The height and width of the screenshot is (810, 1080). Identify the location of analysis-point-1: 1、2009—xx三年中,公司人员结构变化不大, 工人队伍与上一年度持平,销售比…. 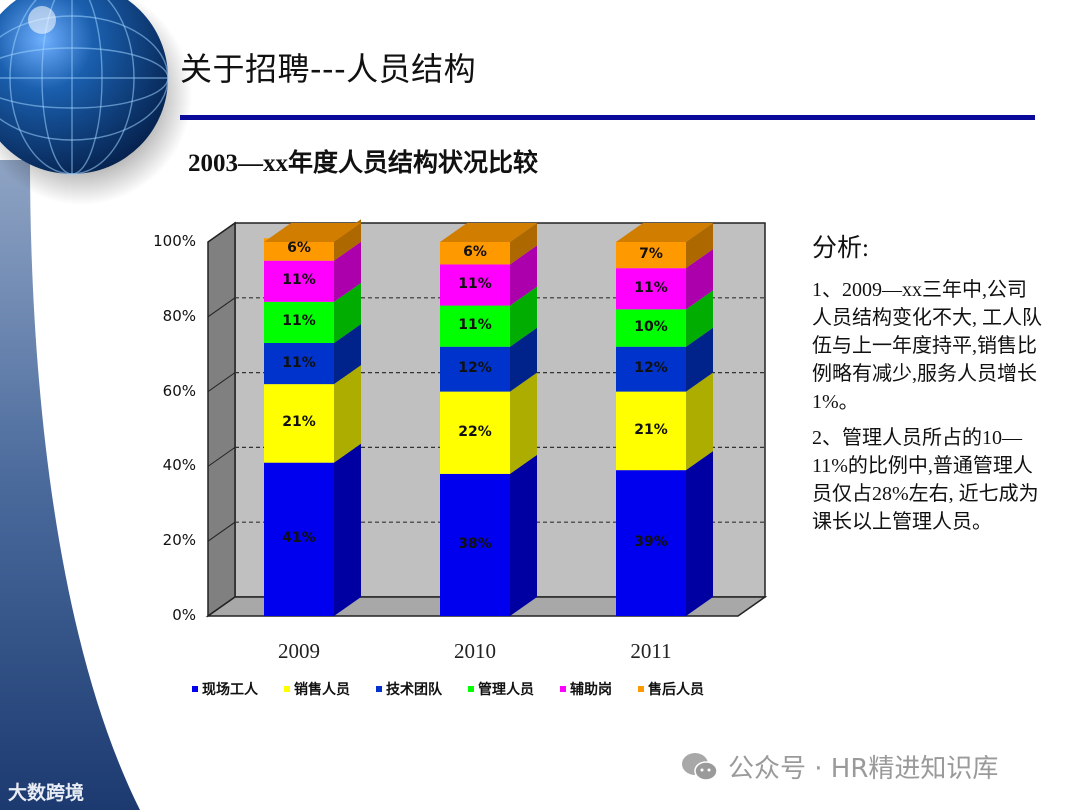
(927, 346).